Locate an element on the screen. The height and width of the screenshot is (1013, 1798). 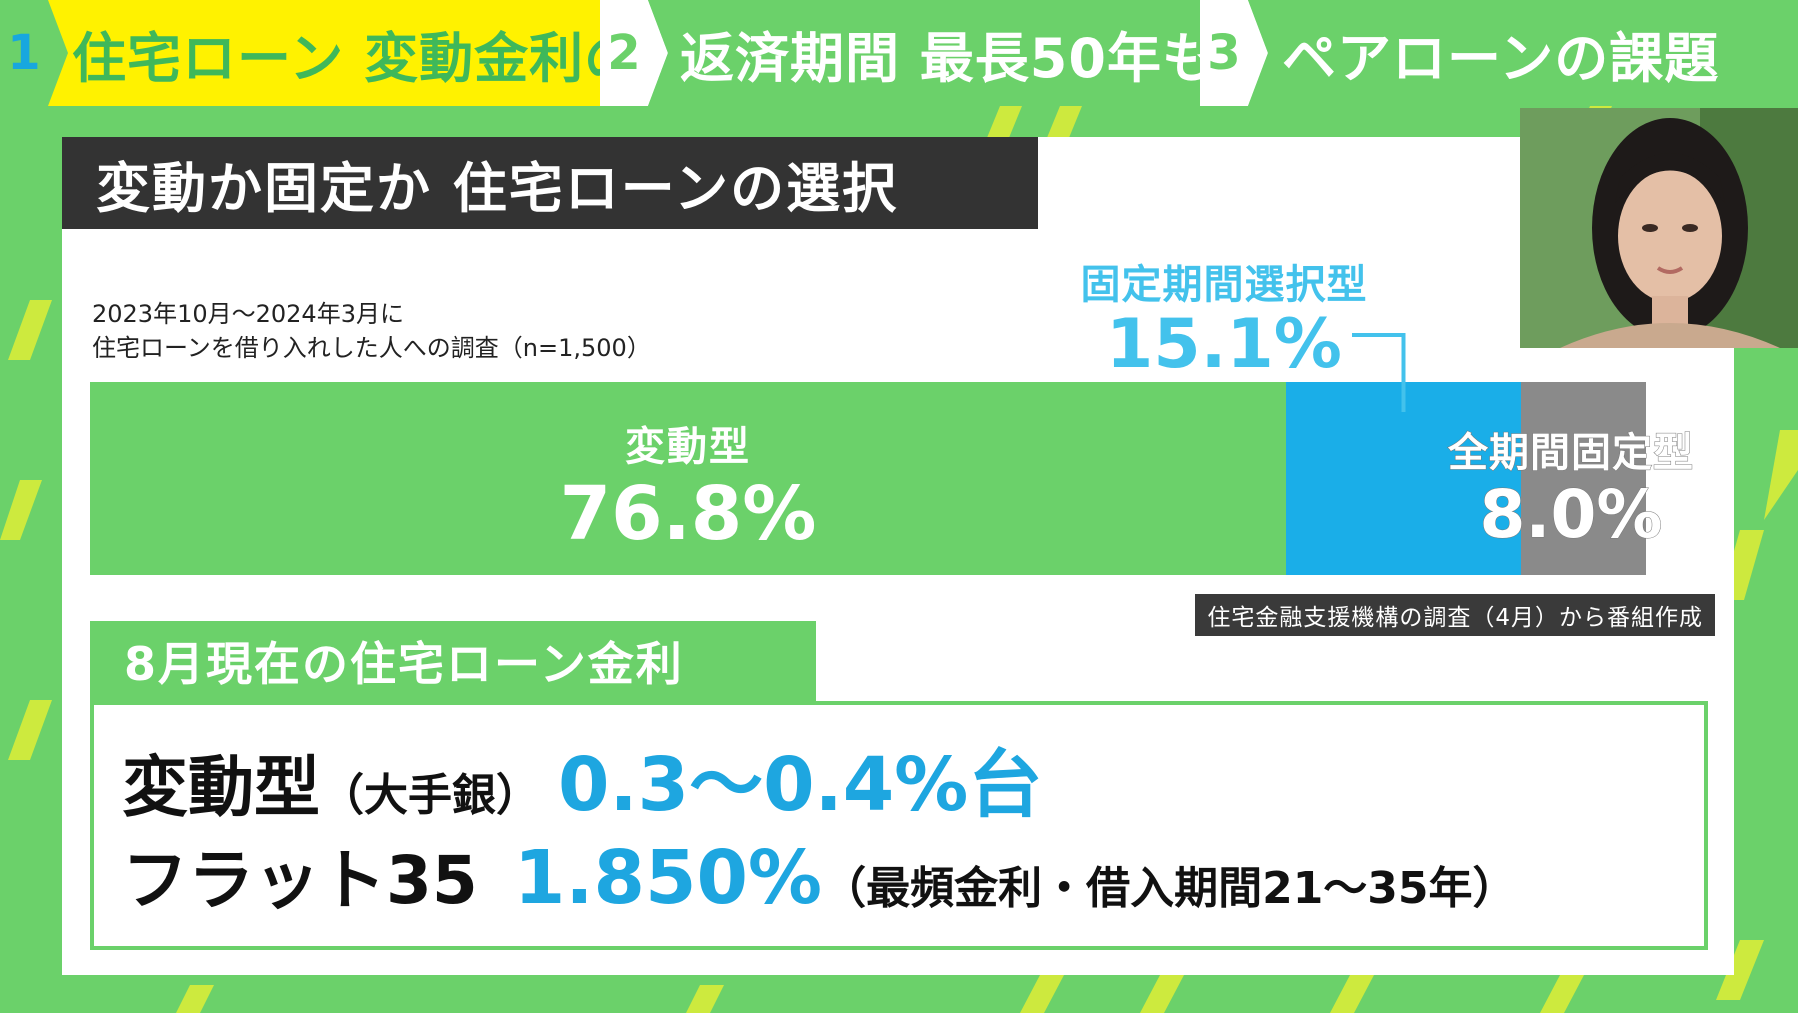
rate-variable-note: （大手銀） is located at coordinates (430, 795).